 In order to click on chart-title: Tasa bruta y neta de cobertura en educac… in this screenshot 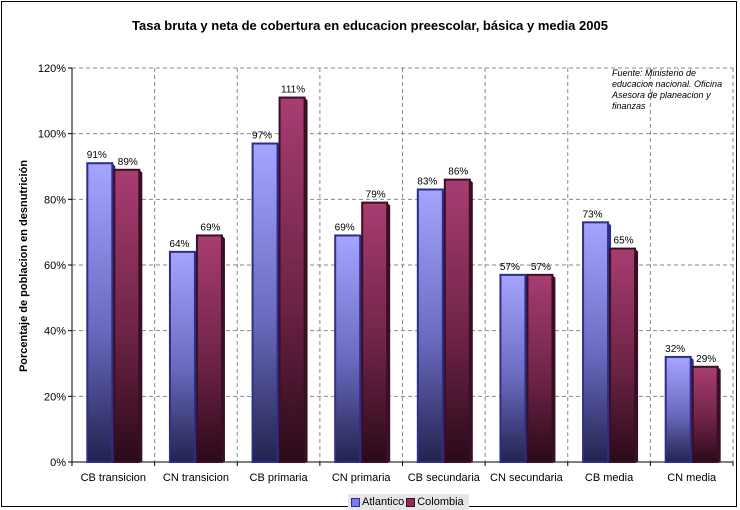, I will do `click(370, 25)`.